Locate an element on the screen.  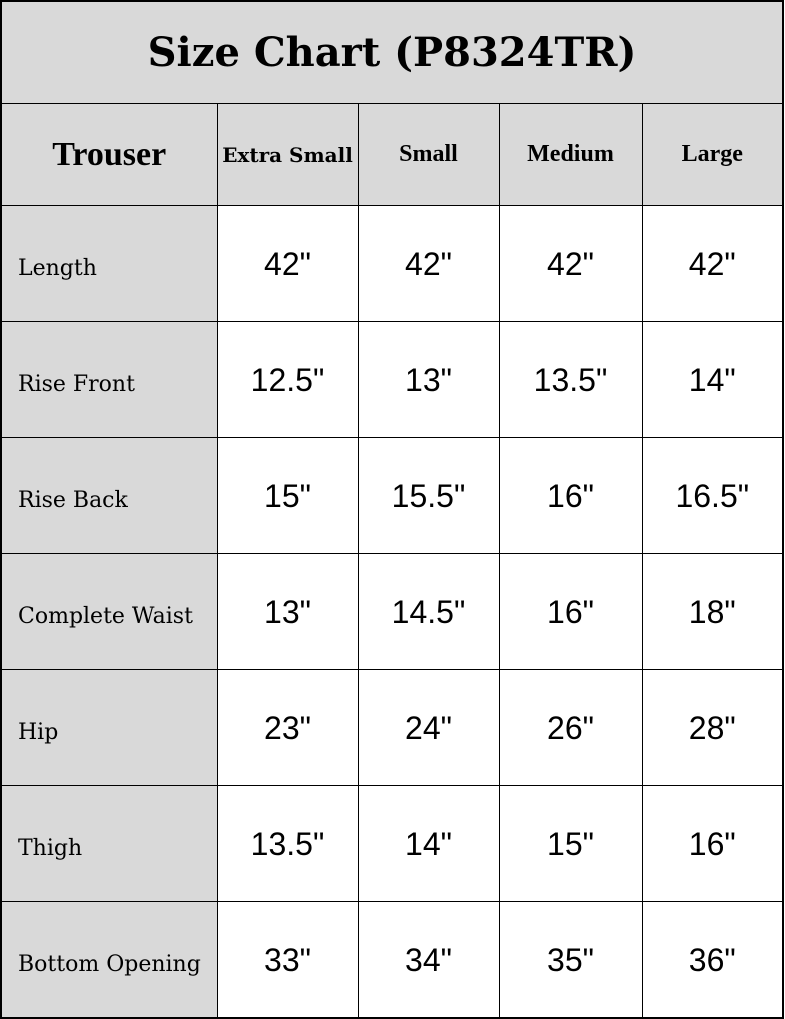
measurement-cell: 14.5" is located at coordinates (428, 611).